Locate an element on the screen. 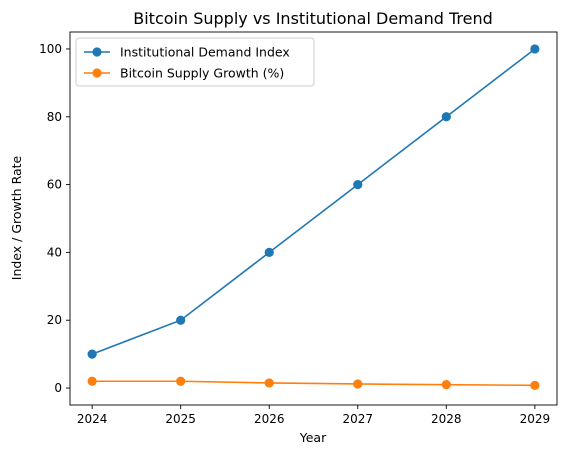 The height and width of the screenshot is (455, 571). legend-label-1: Bitcoin Supply Growth (%) is located at coordinates (202, 73).